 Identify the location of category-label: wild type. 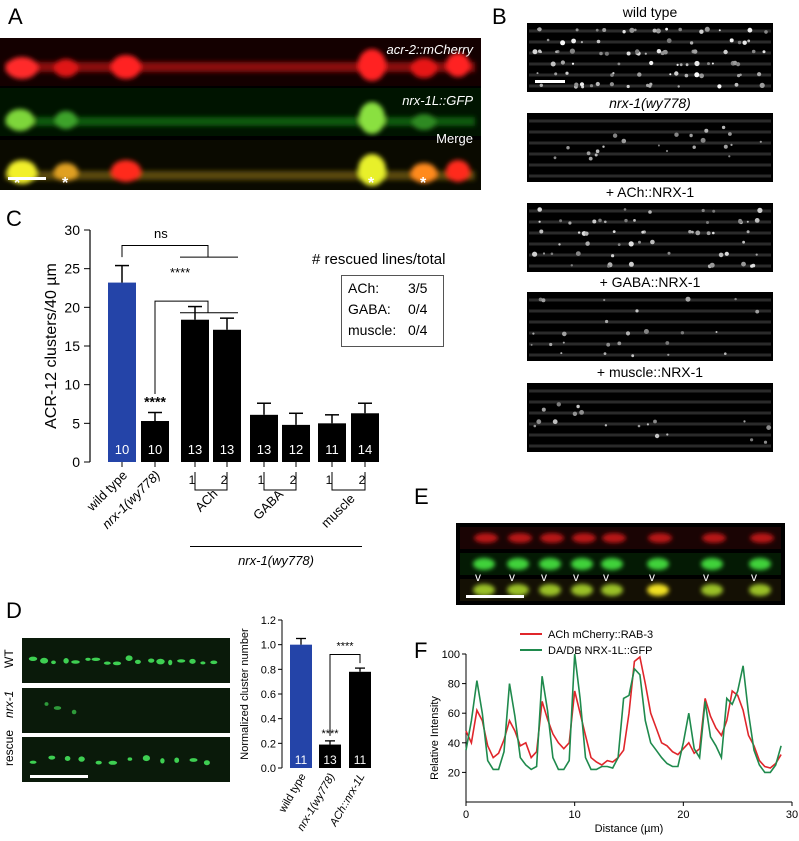
(292, 794).